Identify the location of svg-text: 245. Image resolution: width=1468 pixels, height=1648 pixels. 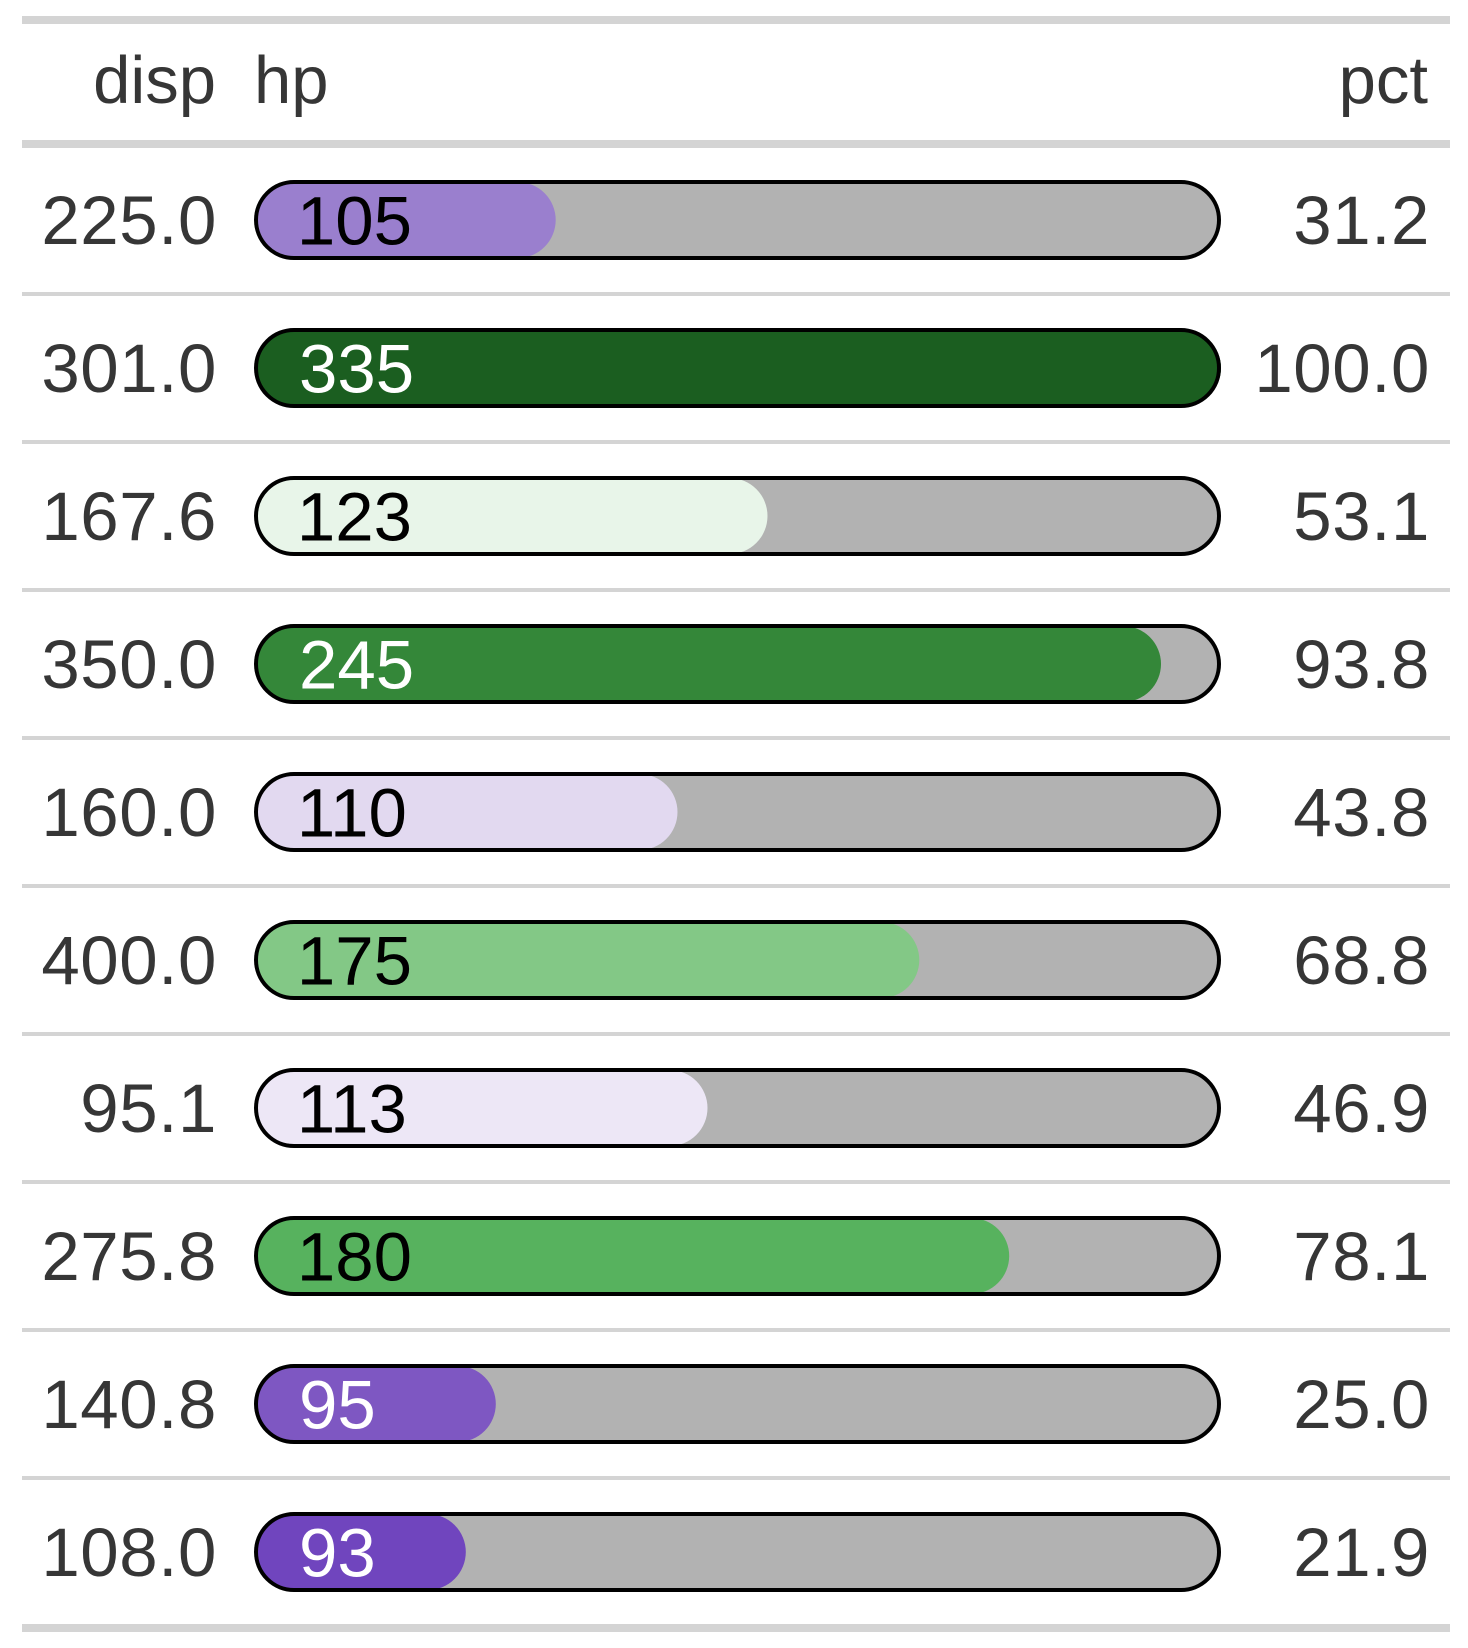
(356, 665).